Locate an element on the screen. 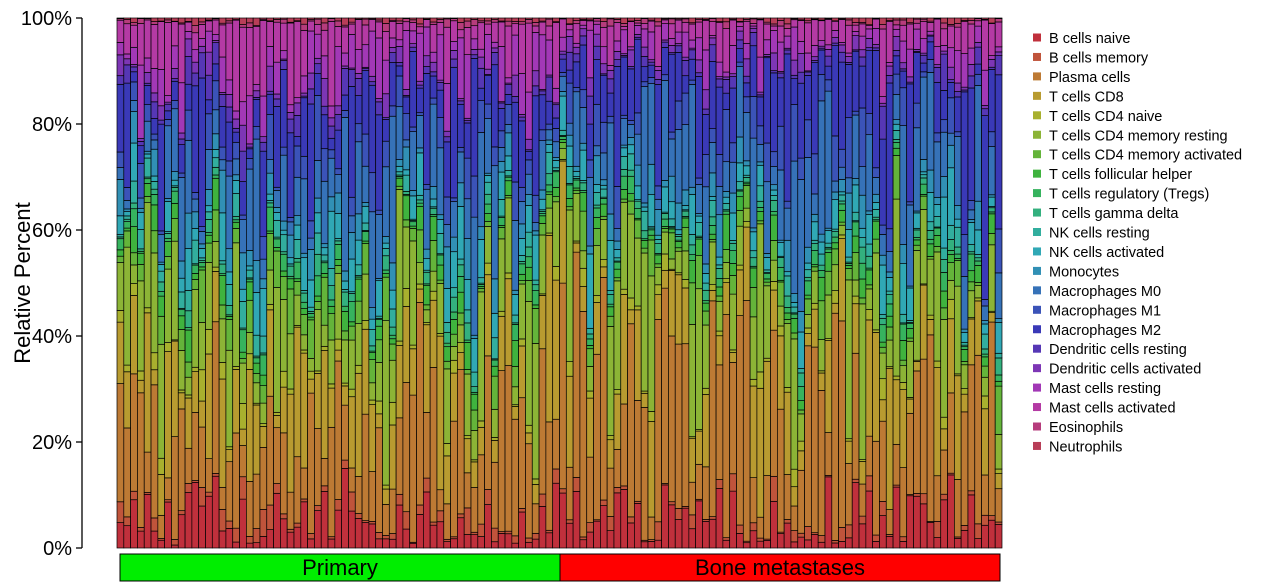  legend-item: Mast cells activated is located at coordinates (1104, 409).